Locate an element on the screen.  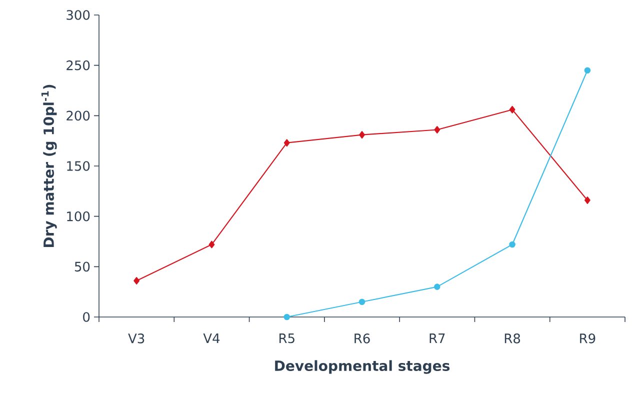
y-tick-label: 150 is located at coordinates (78, 166).